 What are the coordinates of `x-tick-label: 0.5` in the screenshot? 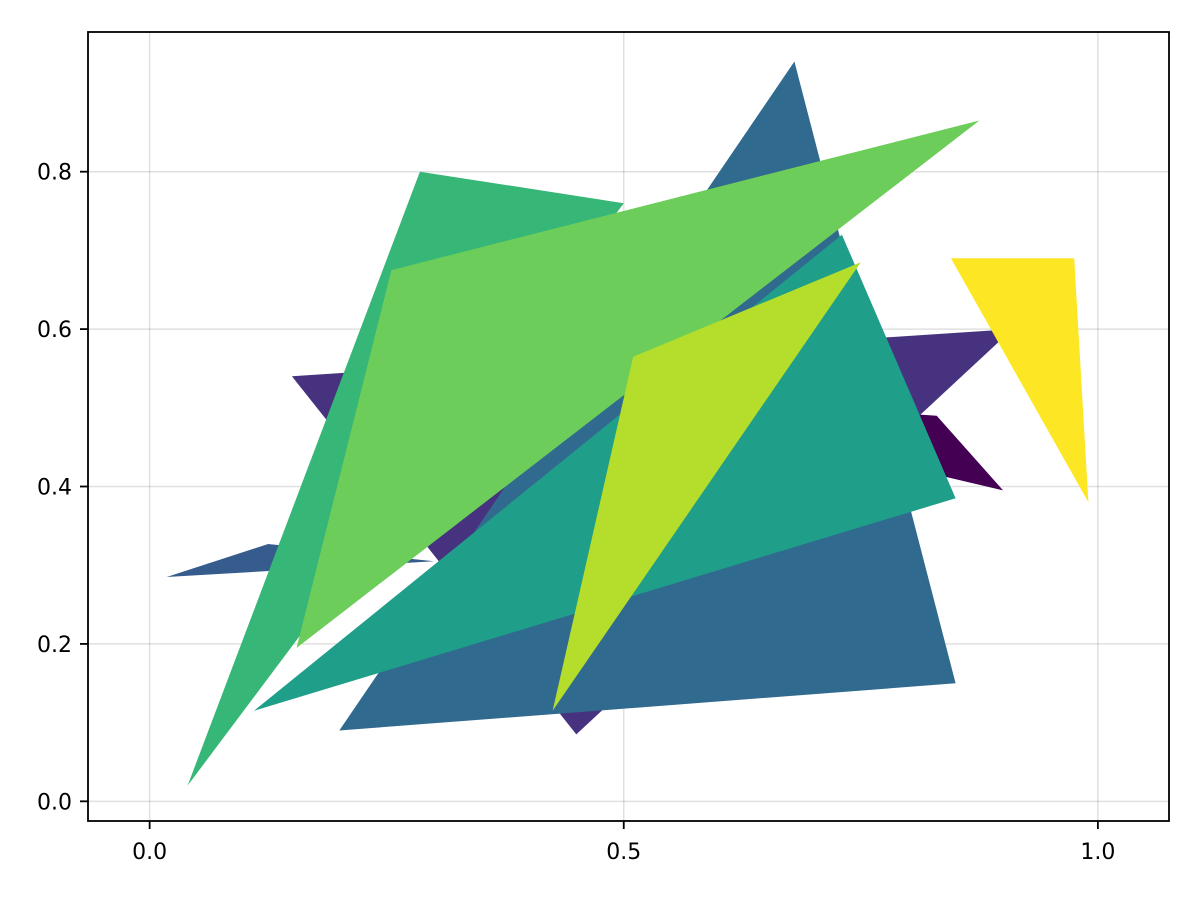 It's located at (623, 852).